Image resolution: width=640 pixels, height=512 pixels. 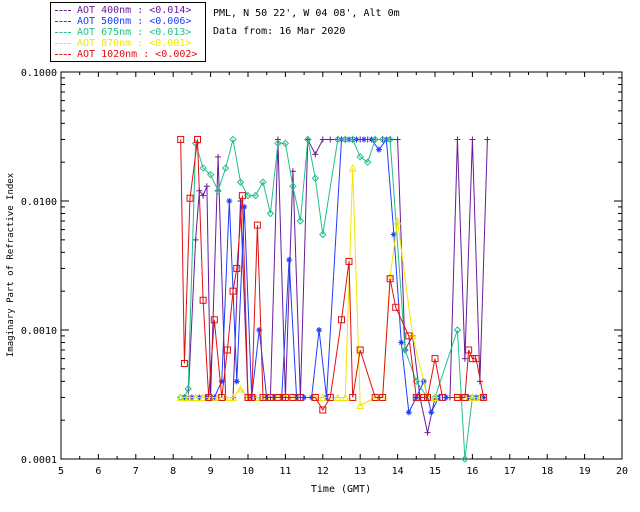 I want to click on y-tick-label: 0.1000, so click(x=39, y=73).